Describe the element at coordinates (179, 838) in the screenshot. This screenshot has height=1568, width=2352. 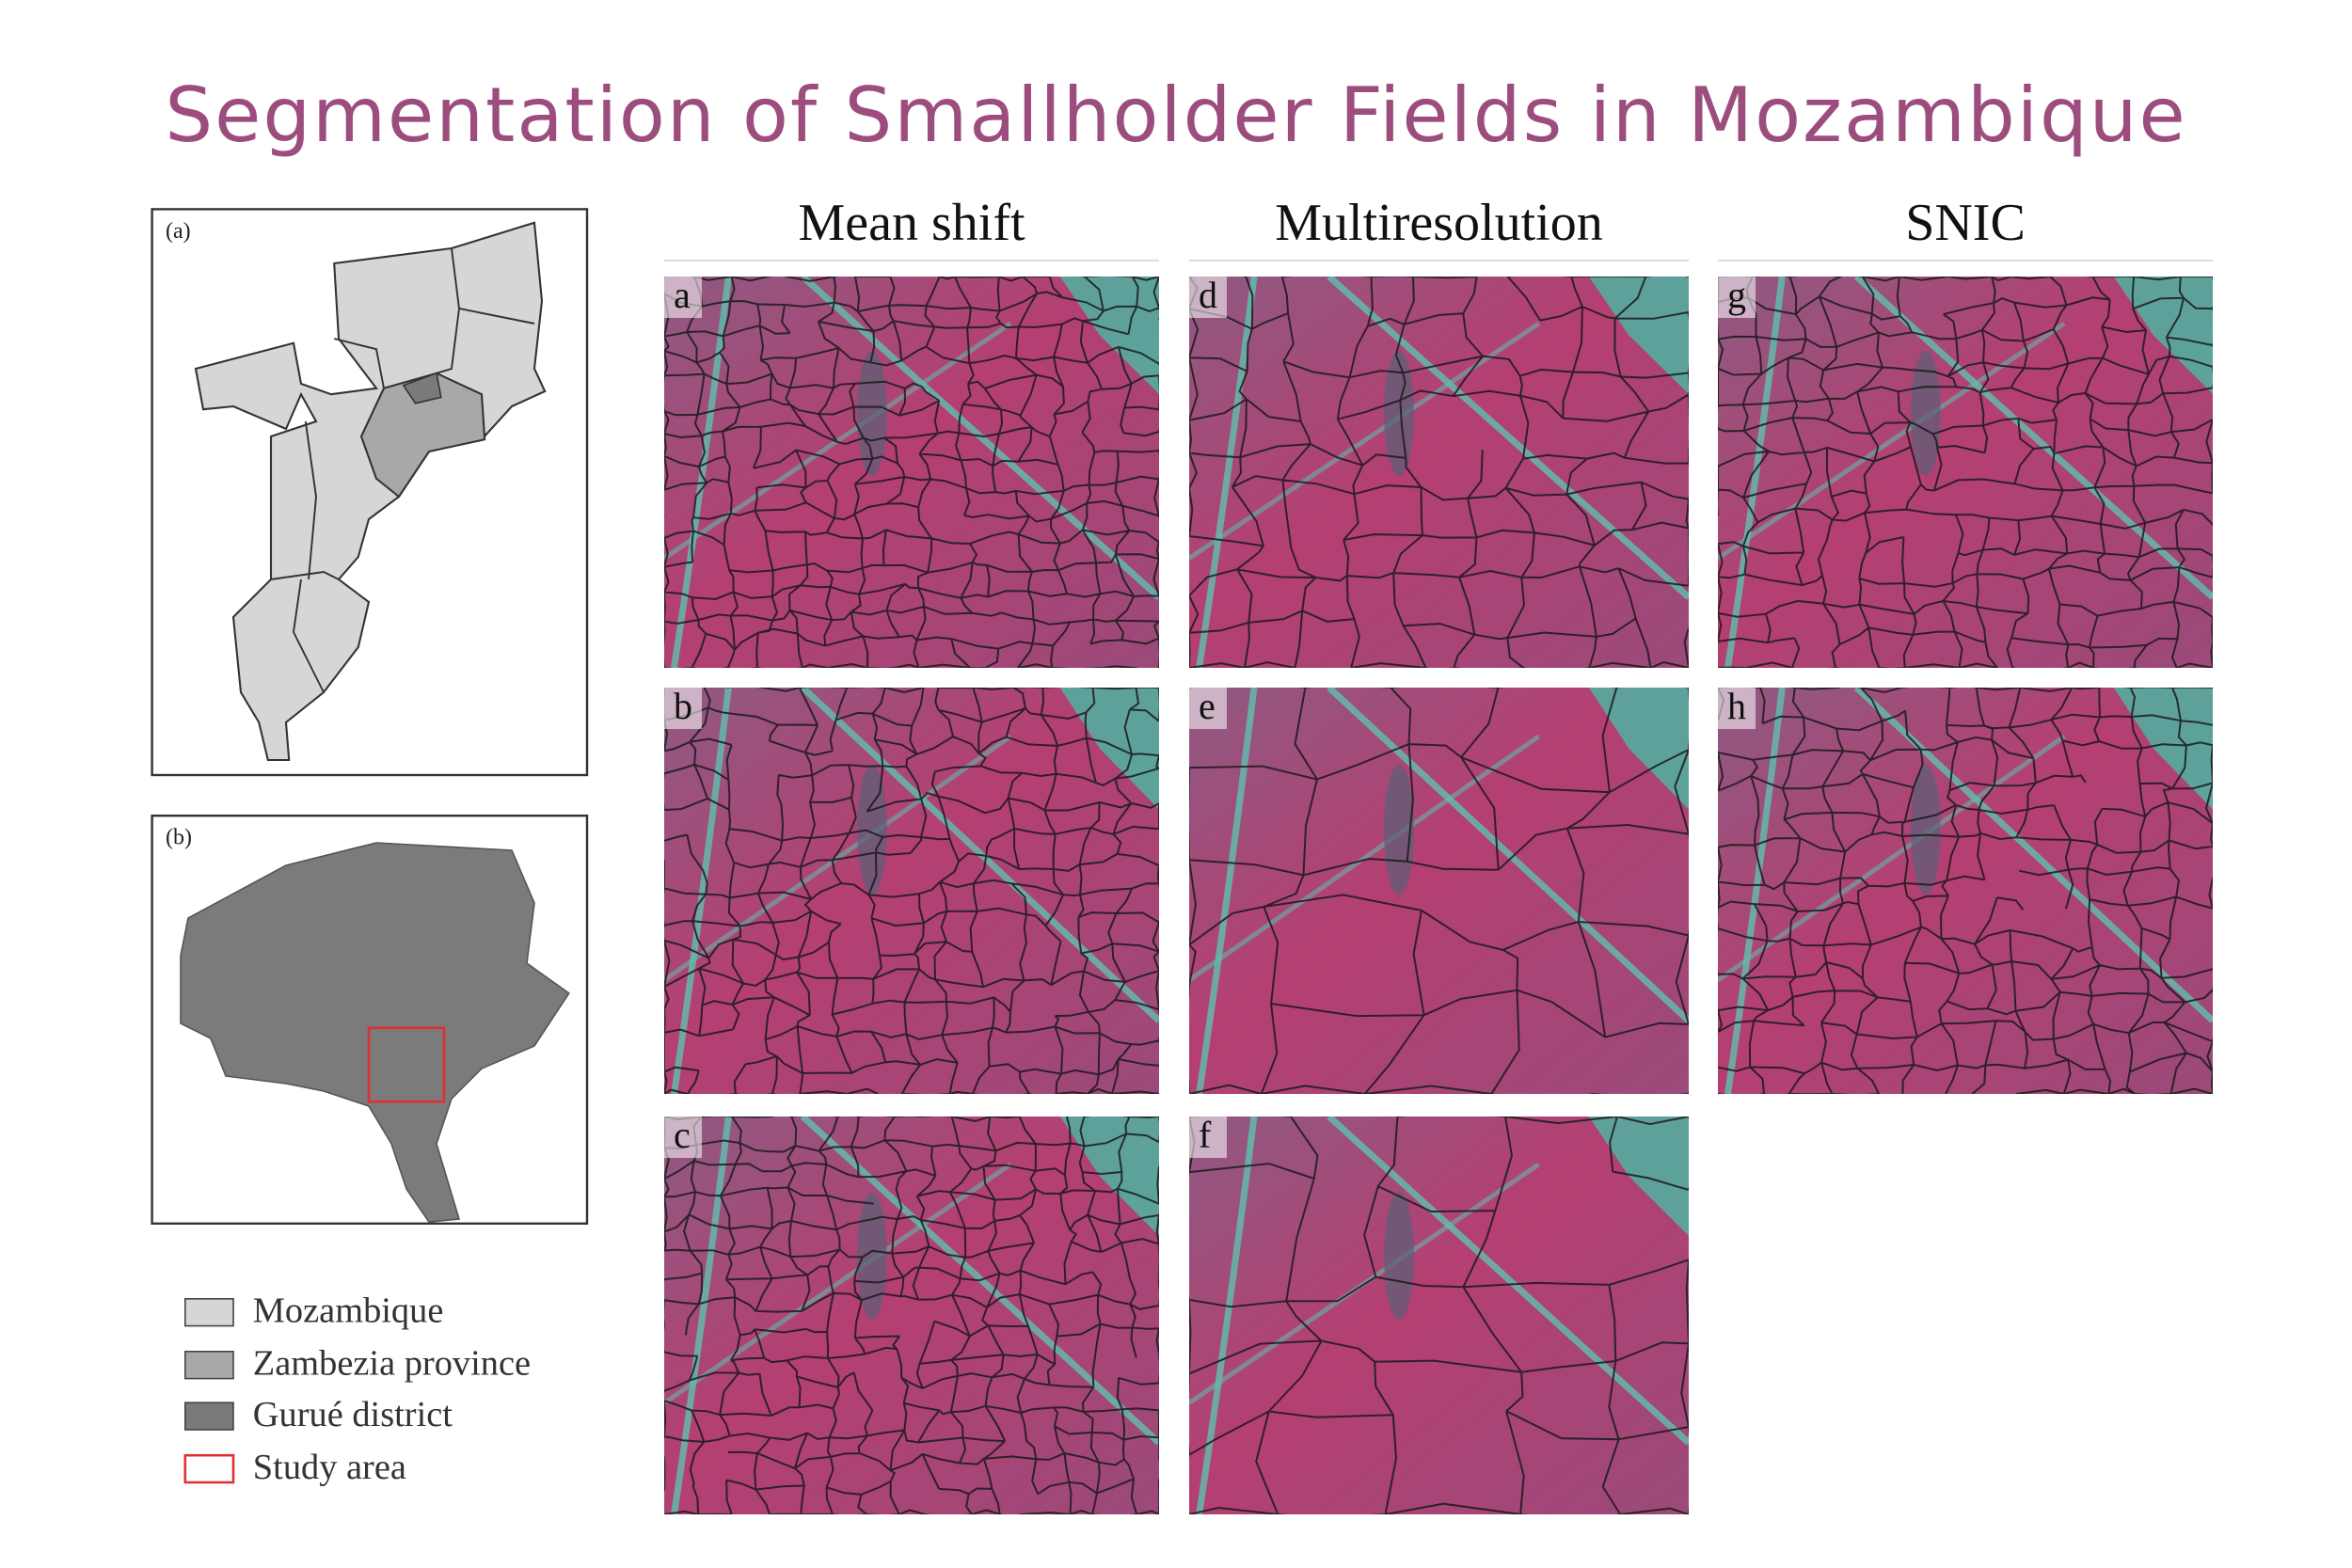
I see `map-b-label: (b)` at that location.